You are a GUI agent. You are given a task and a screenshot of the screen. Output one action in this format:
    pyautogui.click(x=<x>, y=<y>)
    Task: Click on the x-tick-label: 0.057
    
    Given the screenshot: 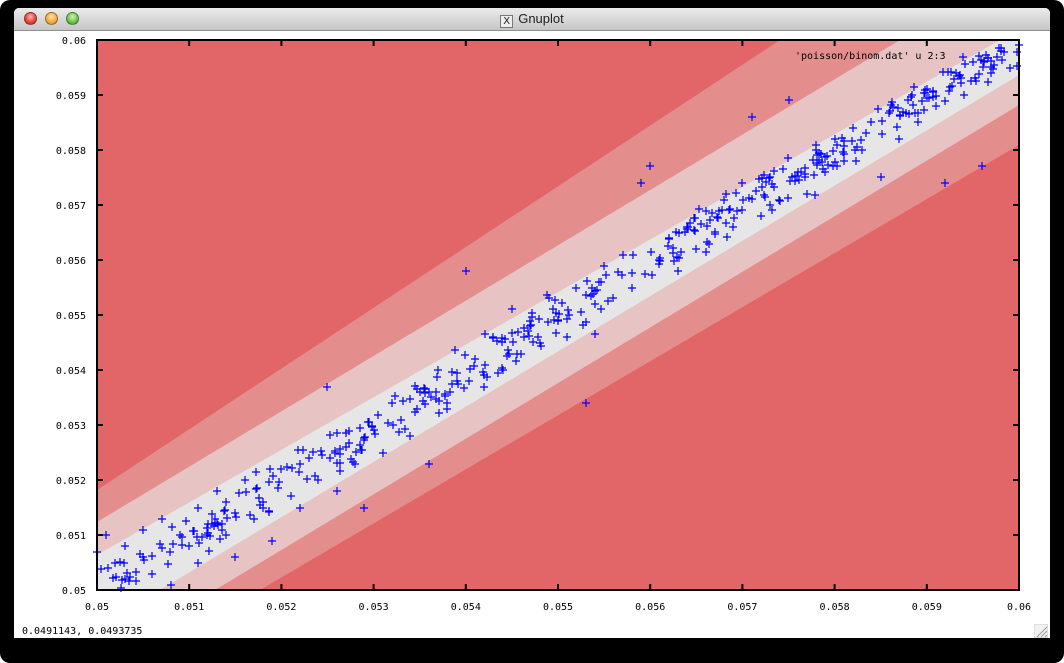 What is the action you would take?
    pyautogui.click(x=742, y=607)
    